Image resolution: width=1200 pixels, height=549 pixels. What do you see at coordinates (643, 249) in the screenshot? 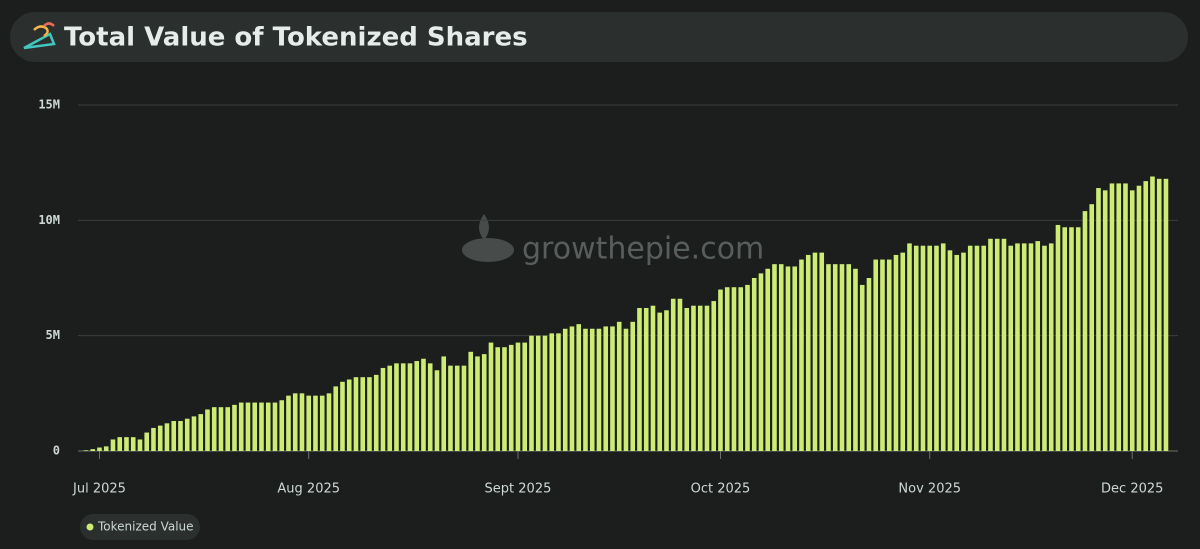
I see `watermark: growthepie.com` at bounding box center [643, 249].